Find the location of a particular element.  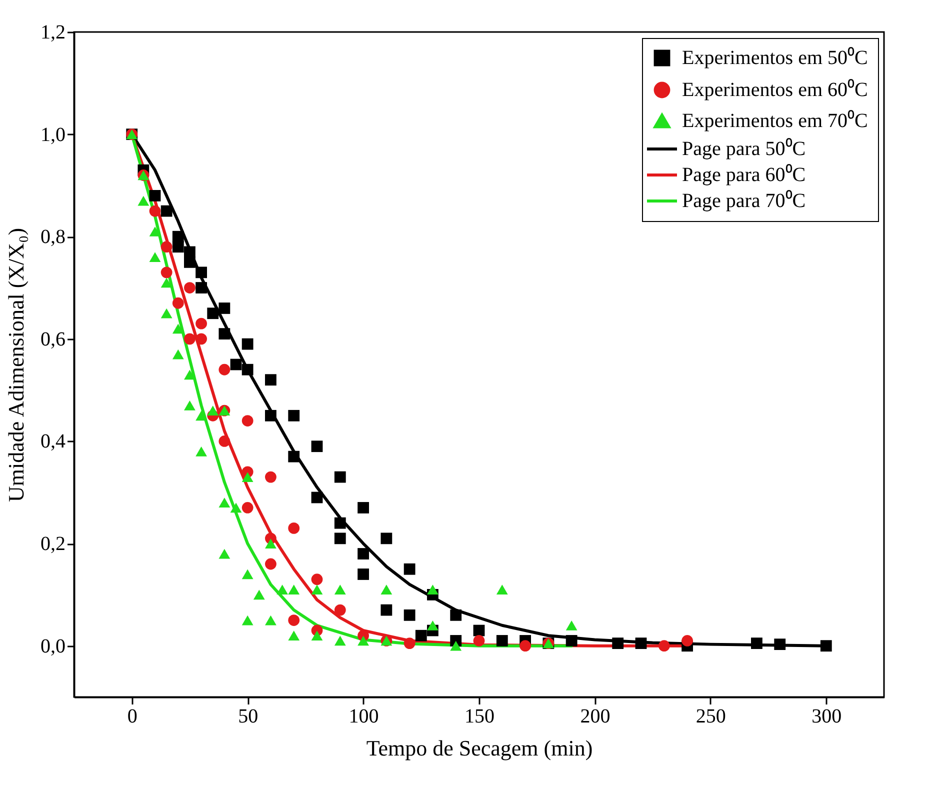

x-tick-label: 50 is located at coordinates (248, 717).